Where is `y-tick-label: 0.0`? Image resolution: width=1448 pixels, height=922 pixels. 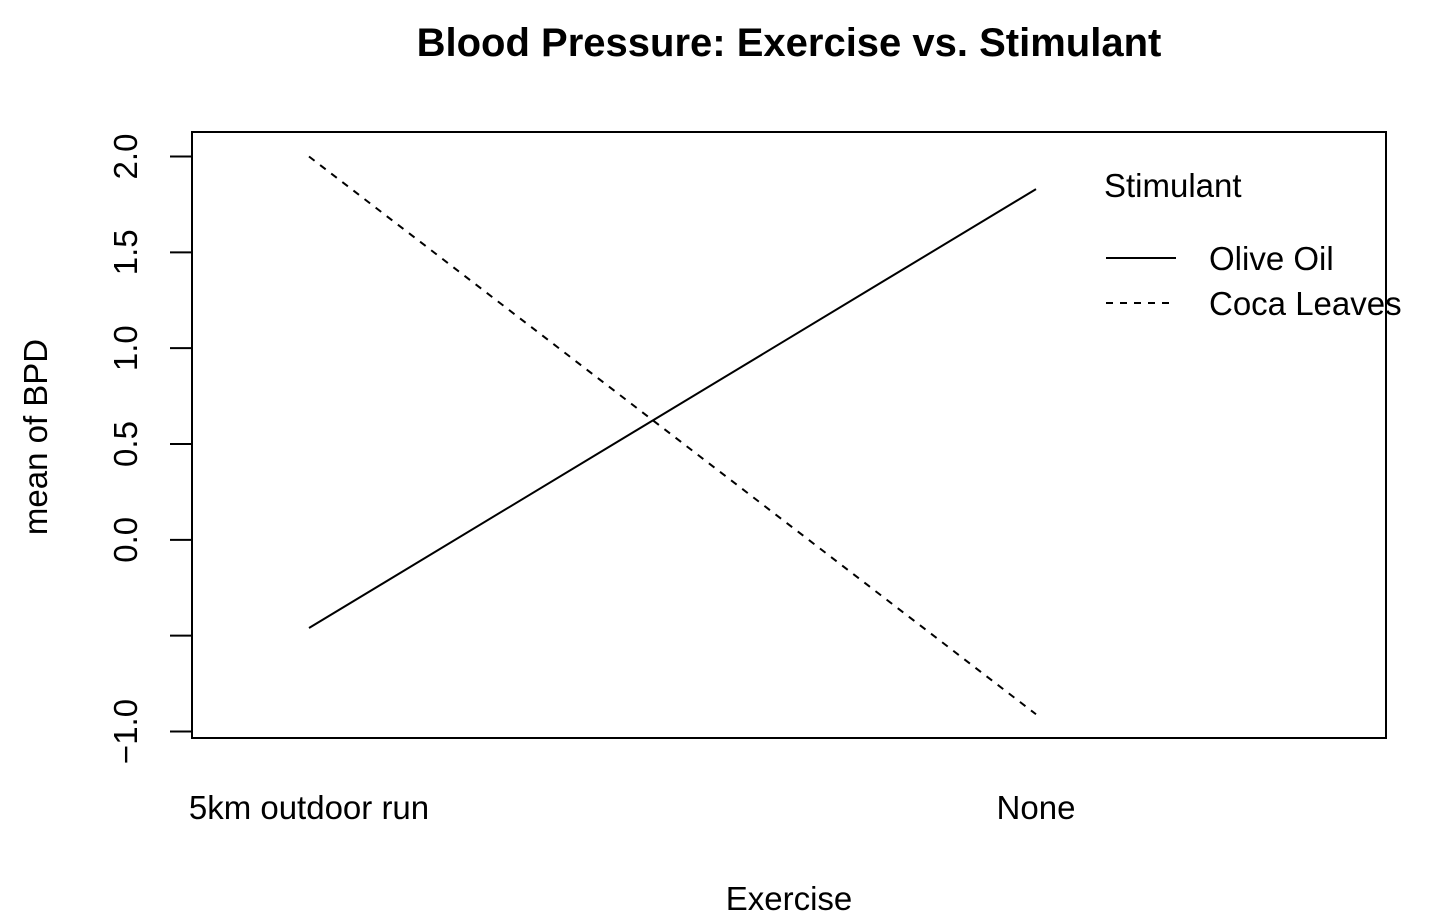 y-tick-label: 0.0 is located at coordinates (125, 540).